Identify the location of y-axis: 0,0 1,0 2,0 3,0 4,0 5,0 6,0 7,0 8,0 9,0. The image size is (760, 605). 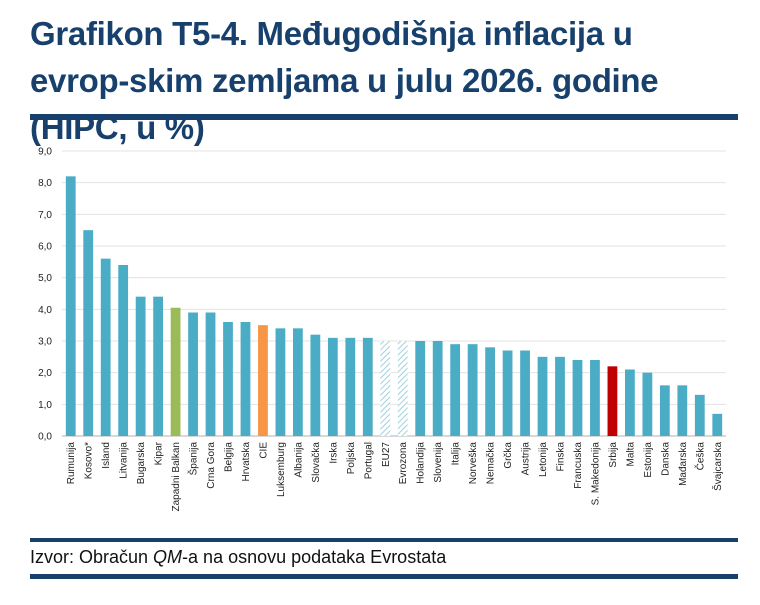
(45, 295).